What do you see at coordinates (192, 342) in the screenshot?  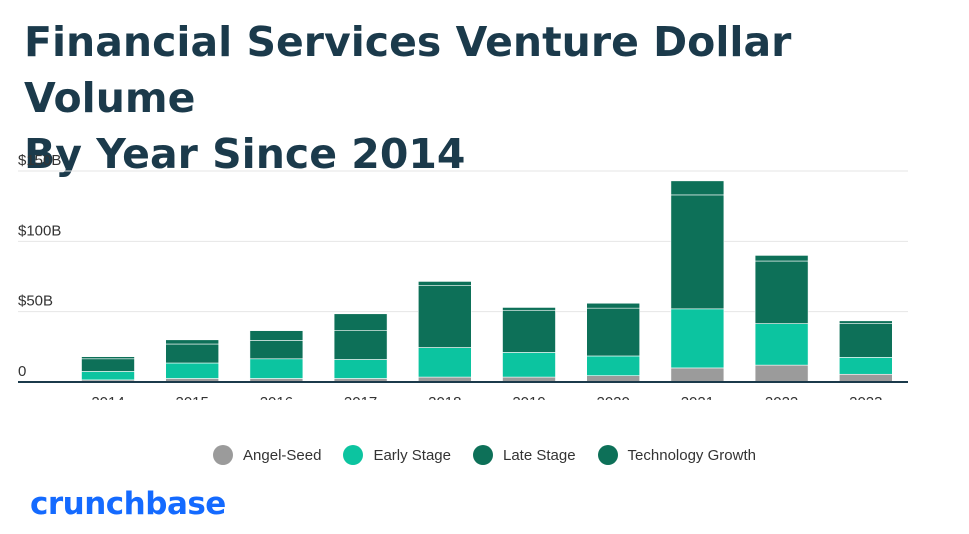 I see `bar-segment-technology-growth-2015` at bounding box center [192, 342].